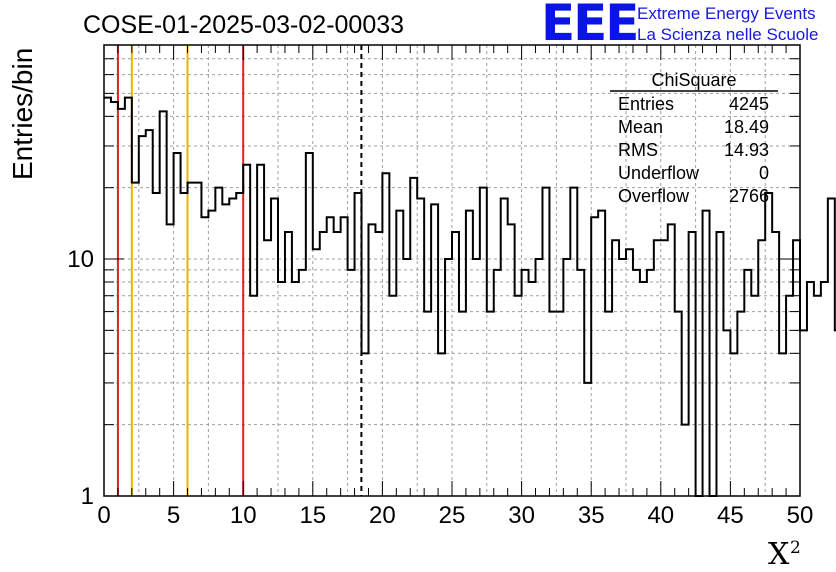 Image resolution: width=836 pixels, height=572 pixels. What do you see at coordinates (730, 515) in the screenshot?
I see `x-tick-label: 45` at bounding box center [730, 515].